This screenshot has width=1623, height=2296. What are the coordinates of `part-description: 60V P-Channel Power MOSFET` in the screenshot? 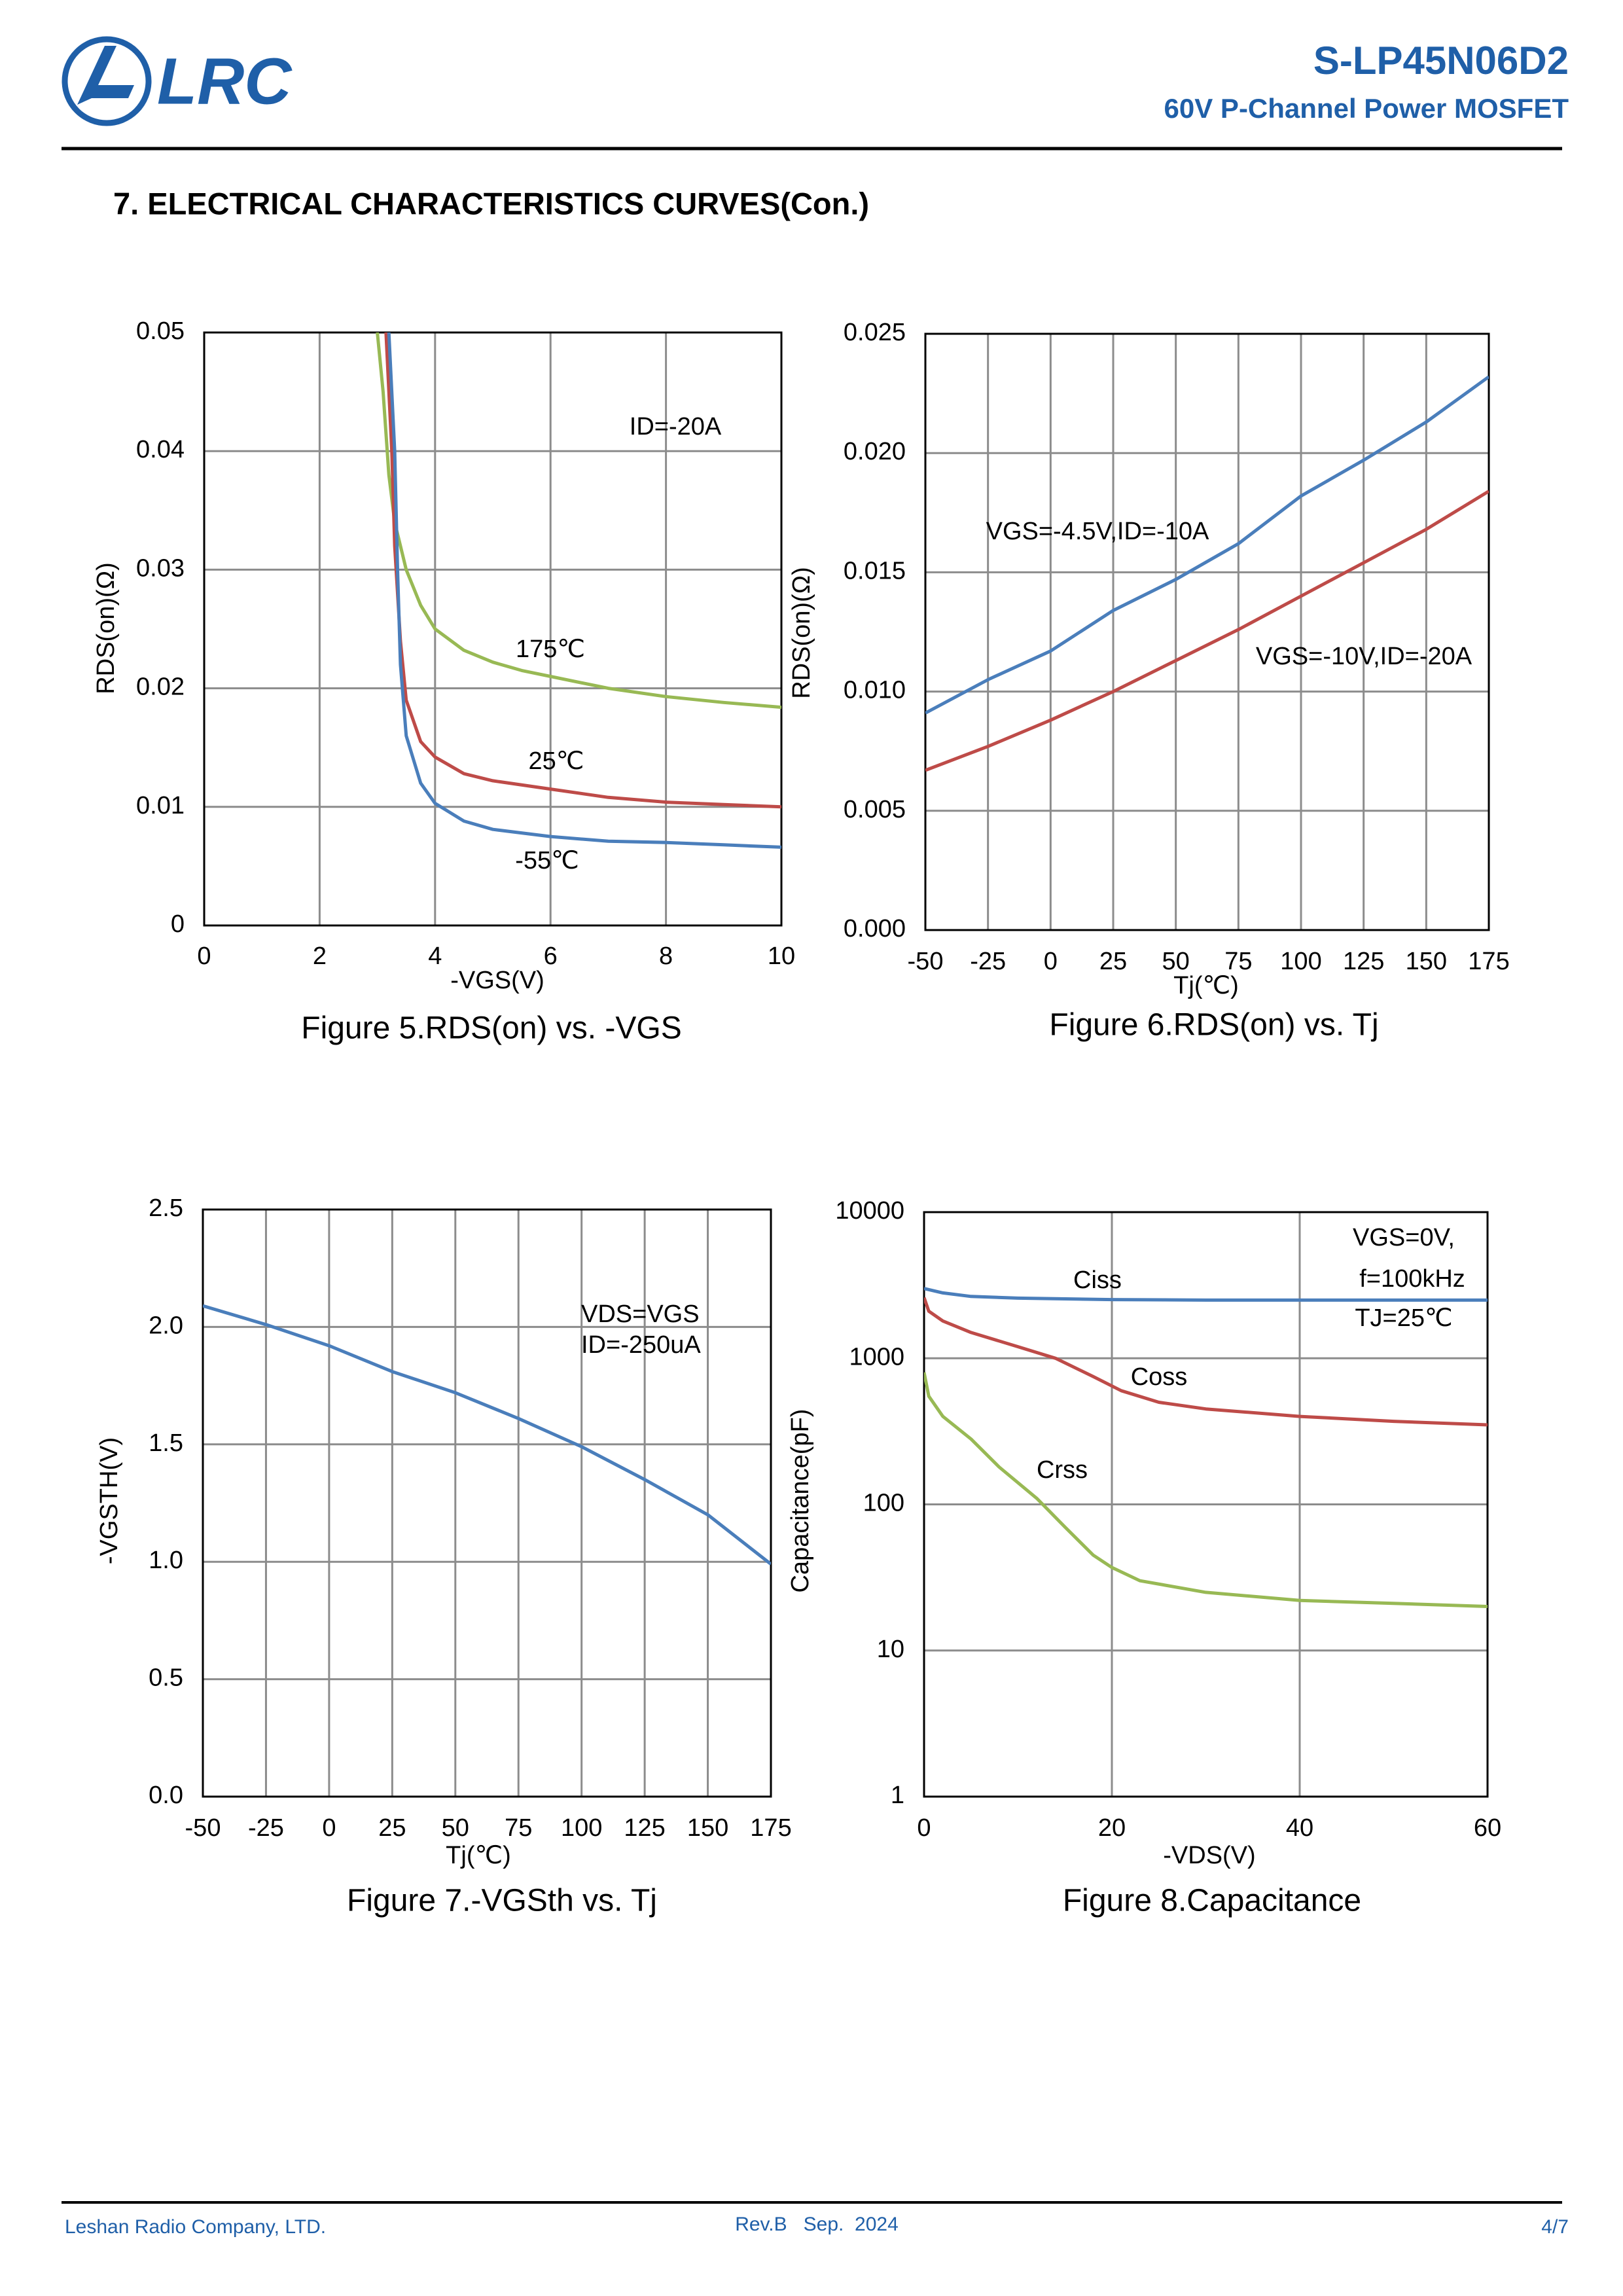 It's located at (1366, 108).